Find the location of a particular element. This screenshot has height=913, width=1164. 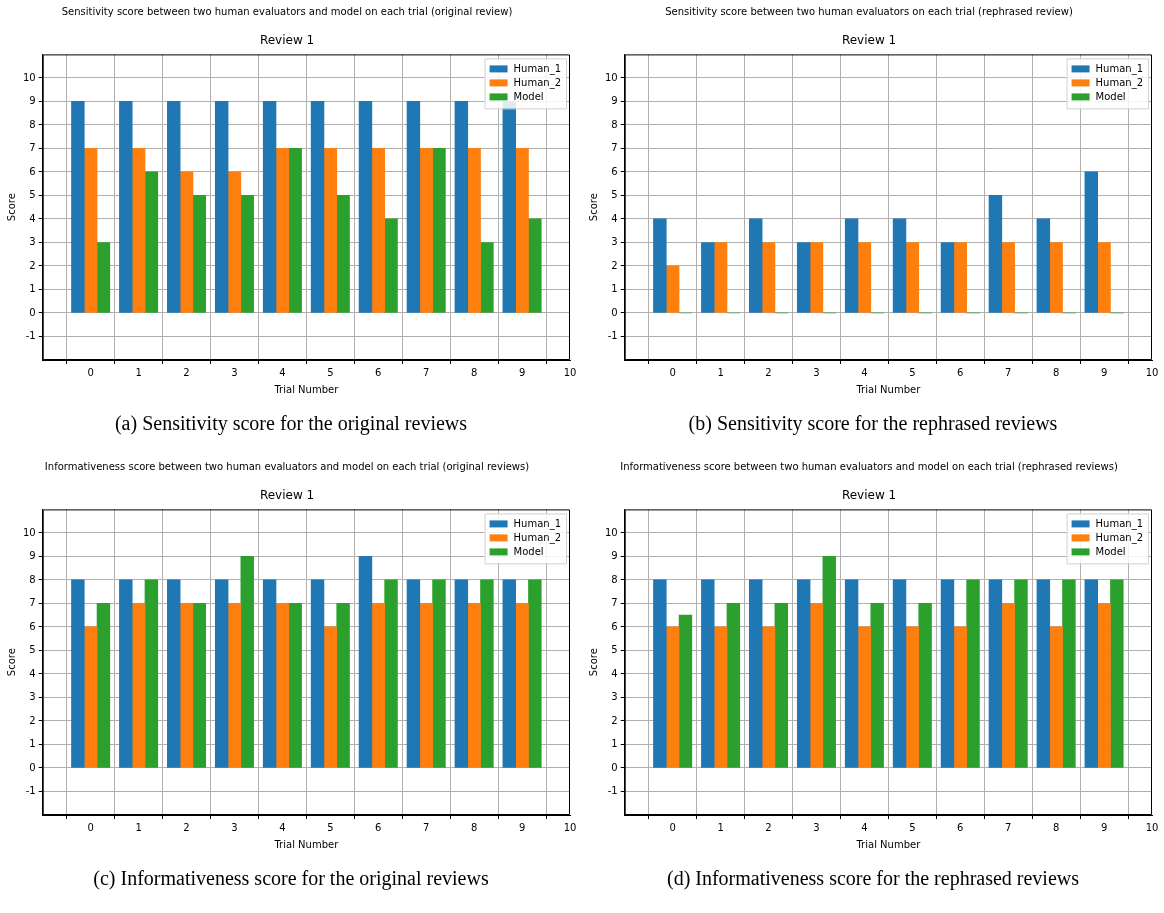

text: (c) Informativeness score for the original reviews is located at coordinates (291, 878).